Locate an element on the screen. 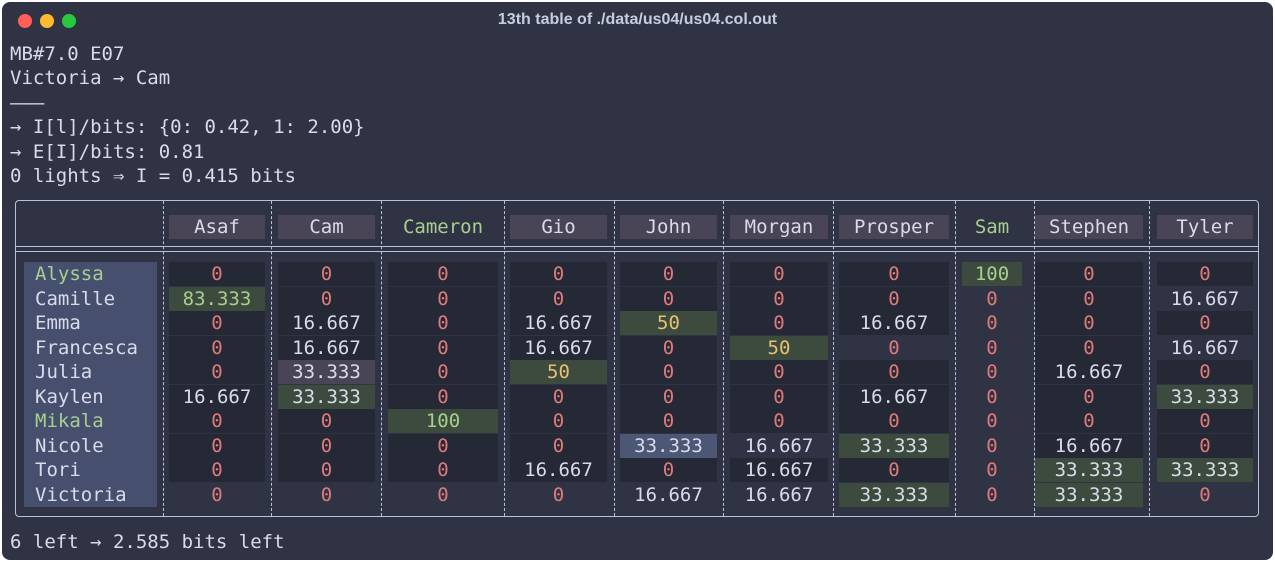 The width and height of the screenshot is (1275, 562). column-header-asaf: Asaf is located at coordinates (217, 227).